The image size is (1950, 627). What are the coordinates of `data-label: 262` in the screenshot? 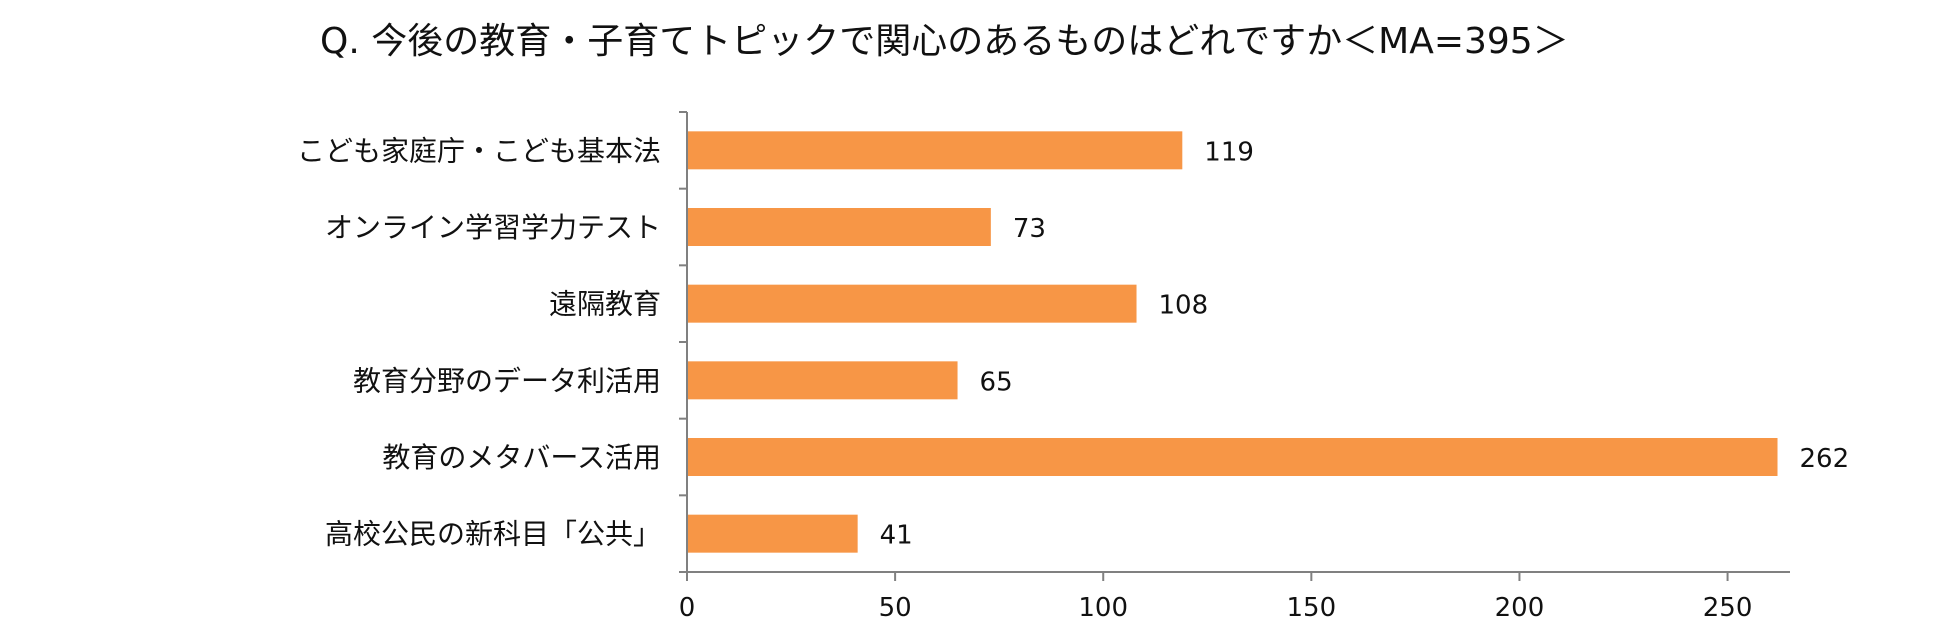 It's located at (1825, 459).